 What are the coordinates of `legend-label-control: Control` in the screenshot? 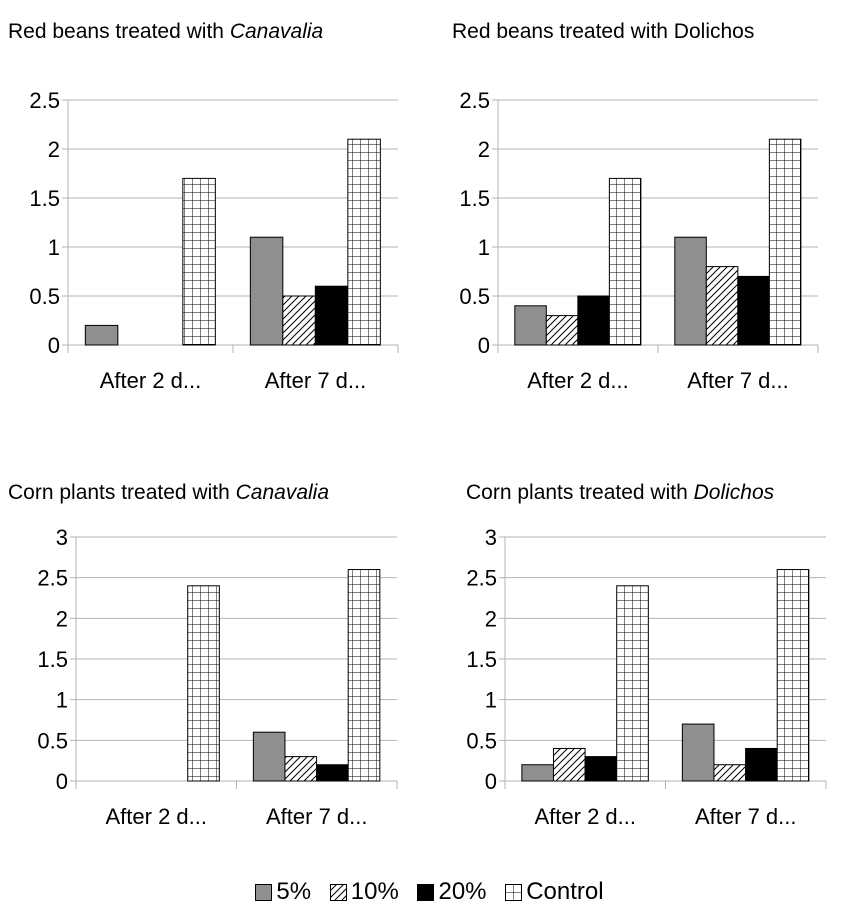 It's located at (565, 891).